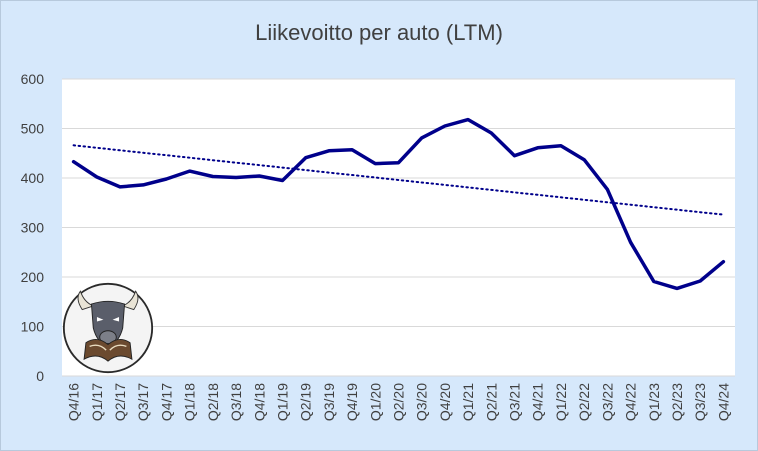  I want to click on x-tick-label: Q4/21, so click(538, 402).